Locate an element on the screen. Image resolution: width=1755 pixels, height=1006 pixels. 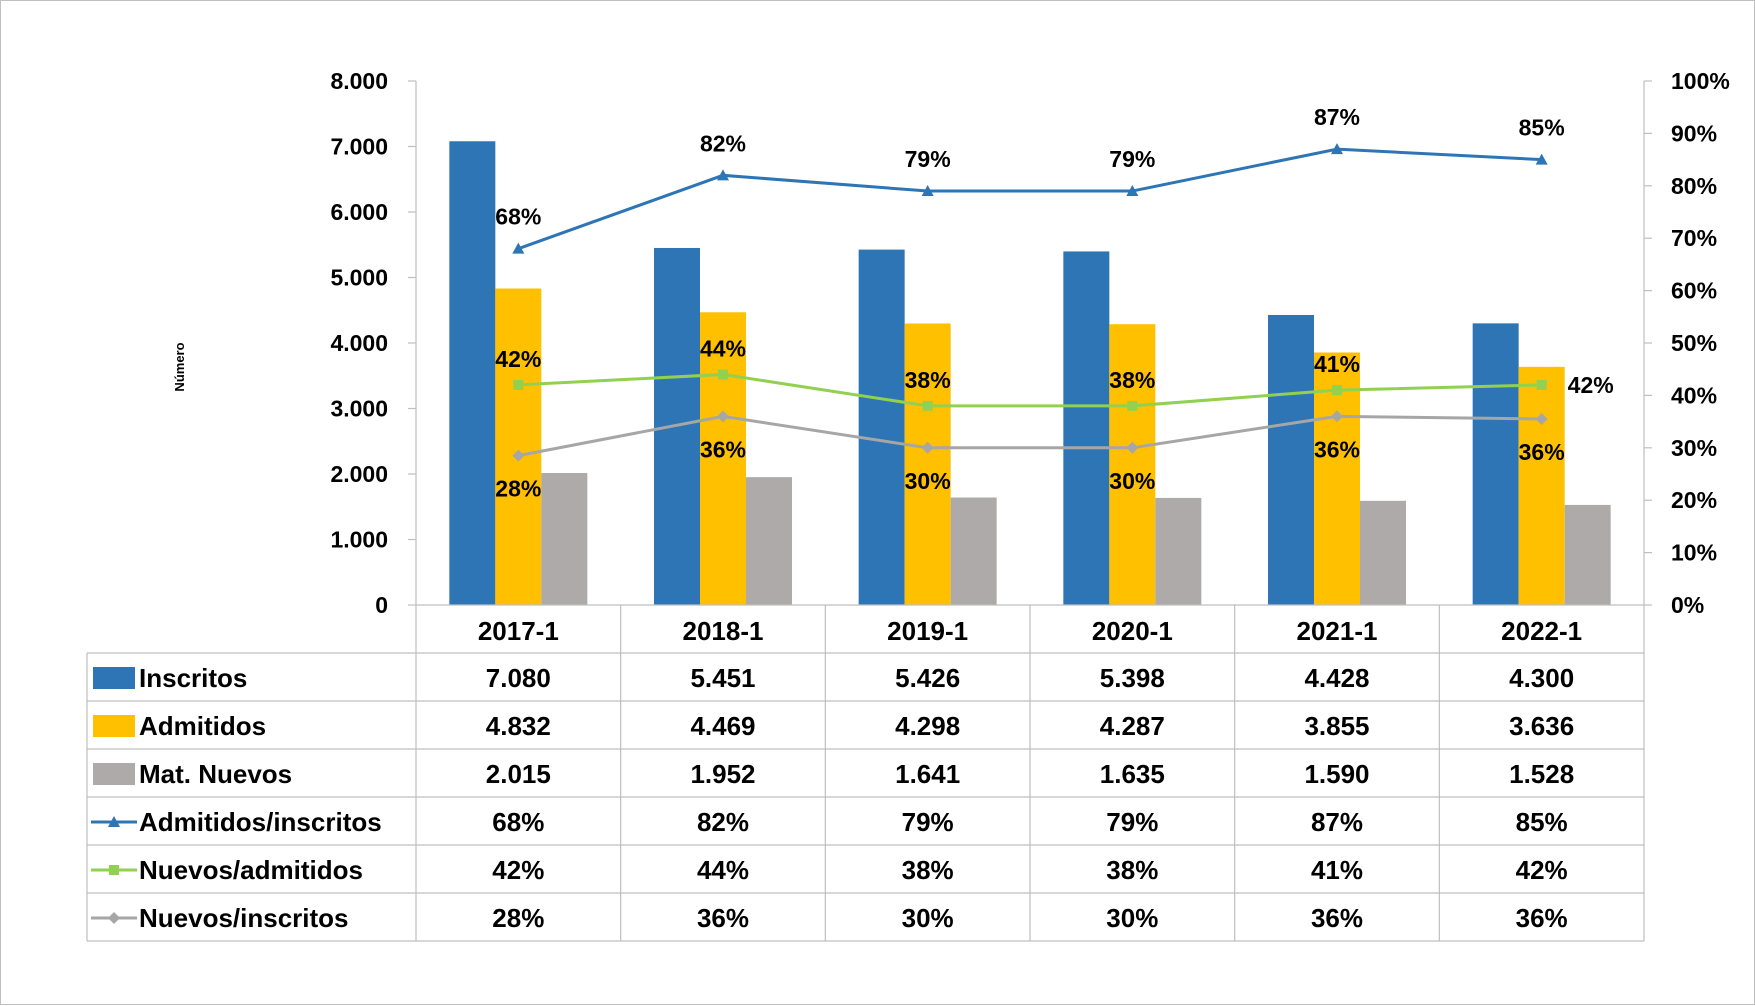
y-tick-label: 5.000 is located at coordinates (359, 278).